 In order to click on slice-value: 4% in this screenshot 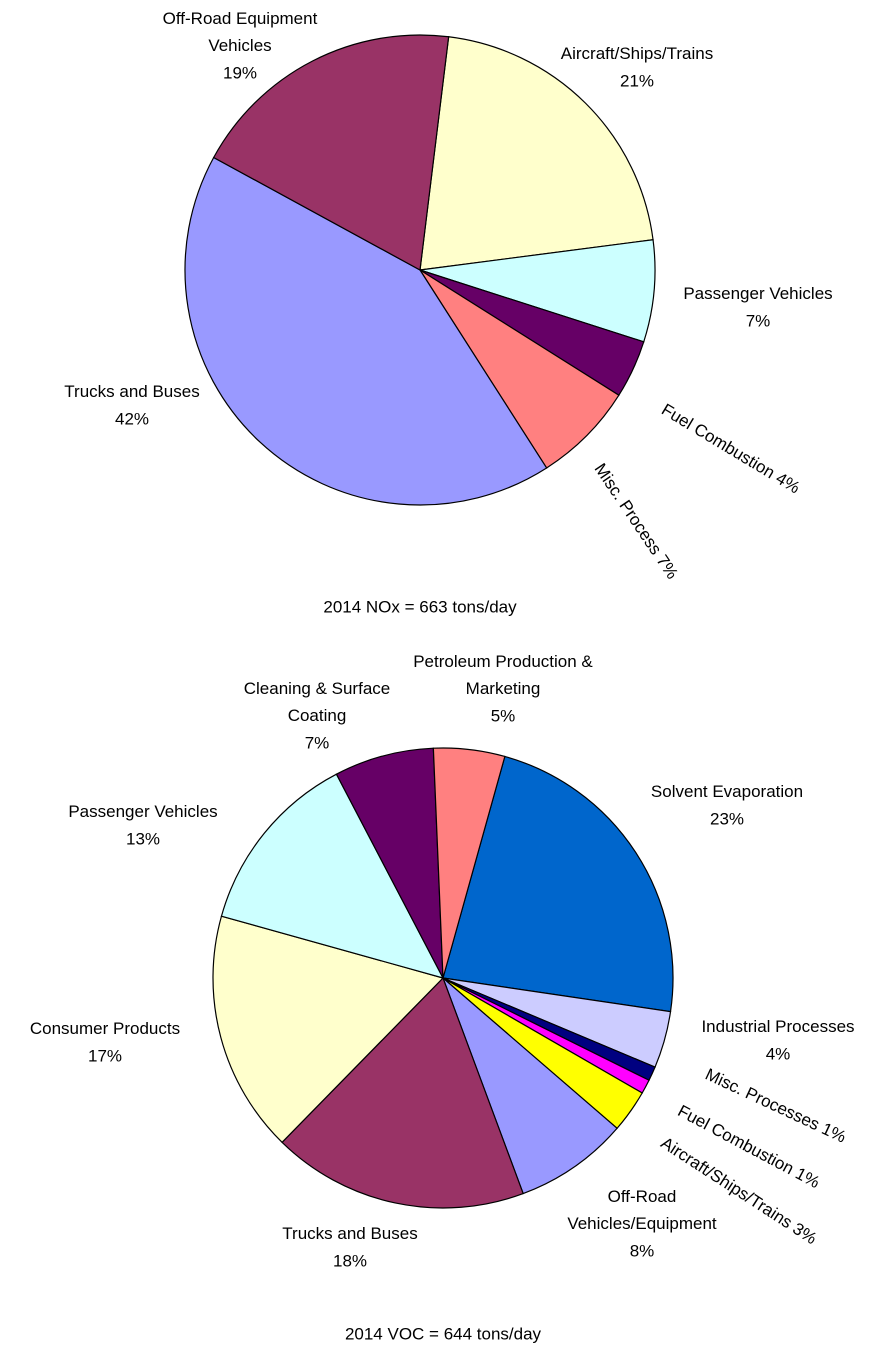, I will do `click(778, 1053)`.